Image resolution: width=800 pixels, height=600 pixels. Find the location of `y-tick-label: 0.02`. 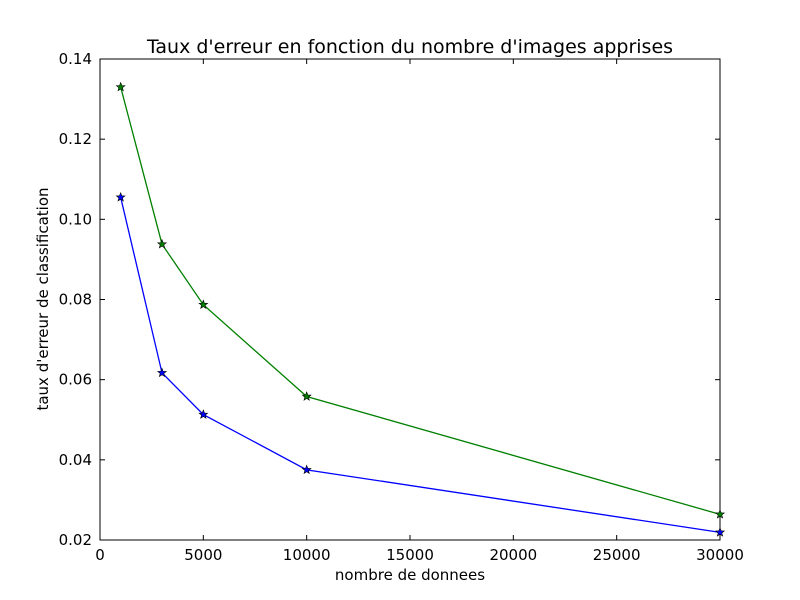

y-tick-label: 0.02 is located at coordinates (75, 540).